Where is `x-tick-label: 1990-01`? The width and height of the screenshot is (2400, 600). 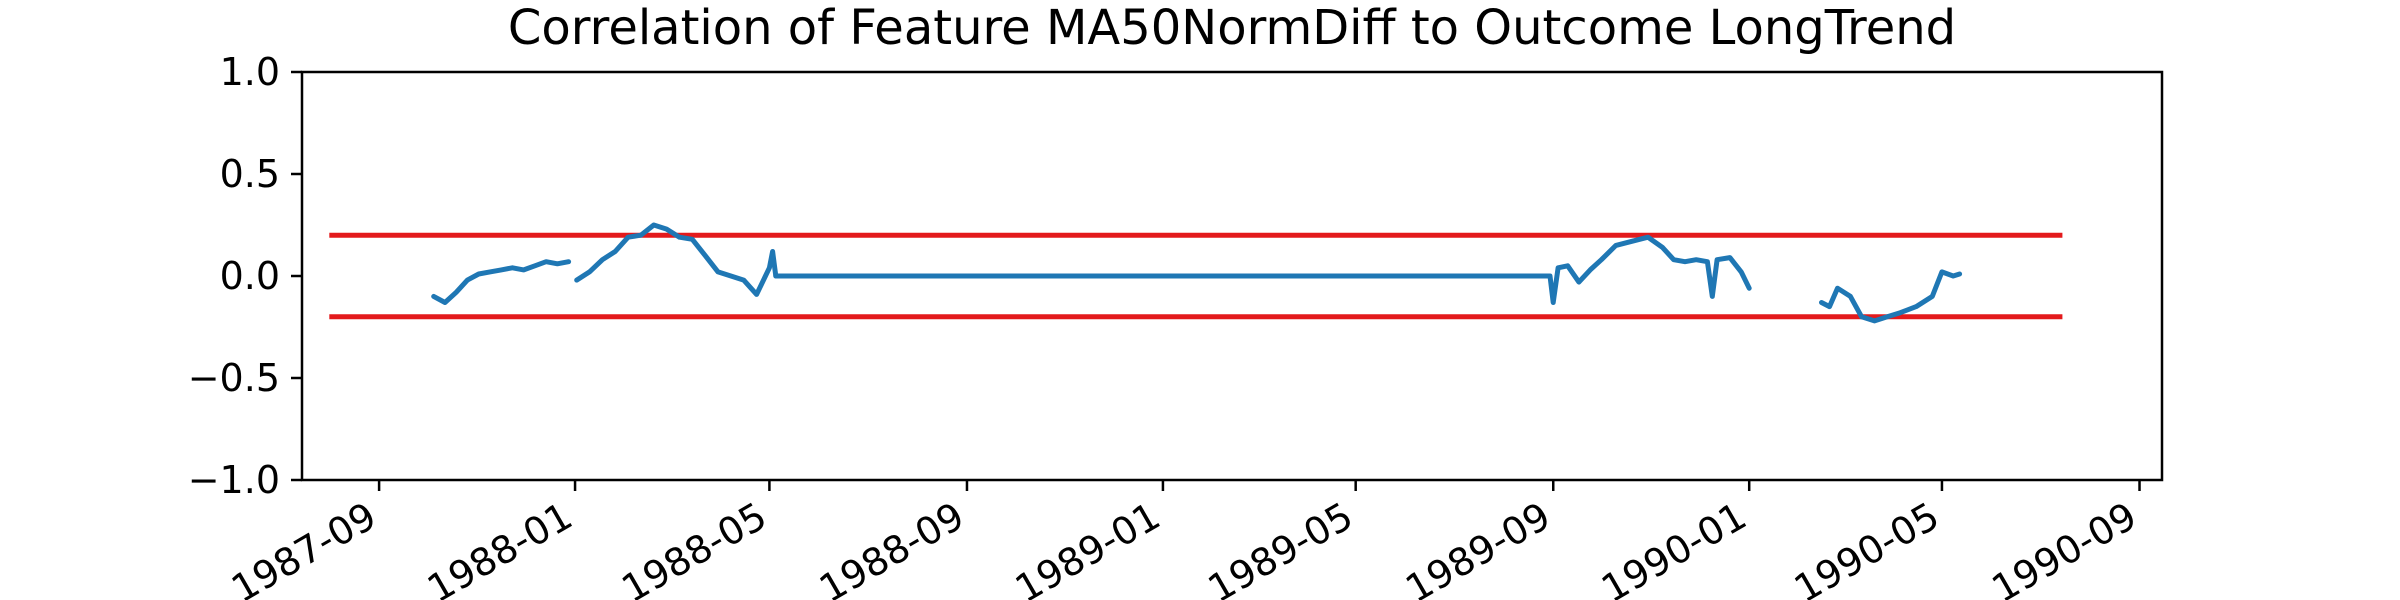
x-tick-label: 1990-01 is located at coordinates (1674, 547).